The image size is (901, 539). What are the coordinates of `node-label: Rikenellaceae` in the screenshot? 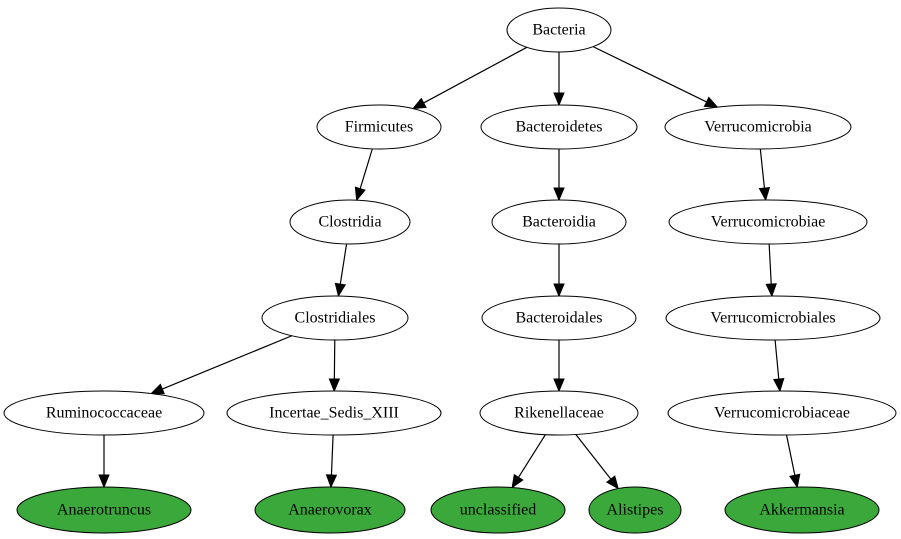 It's located at (559, 413).